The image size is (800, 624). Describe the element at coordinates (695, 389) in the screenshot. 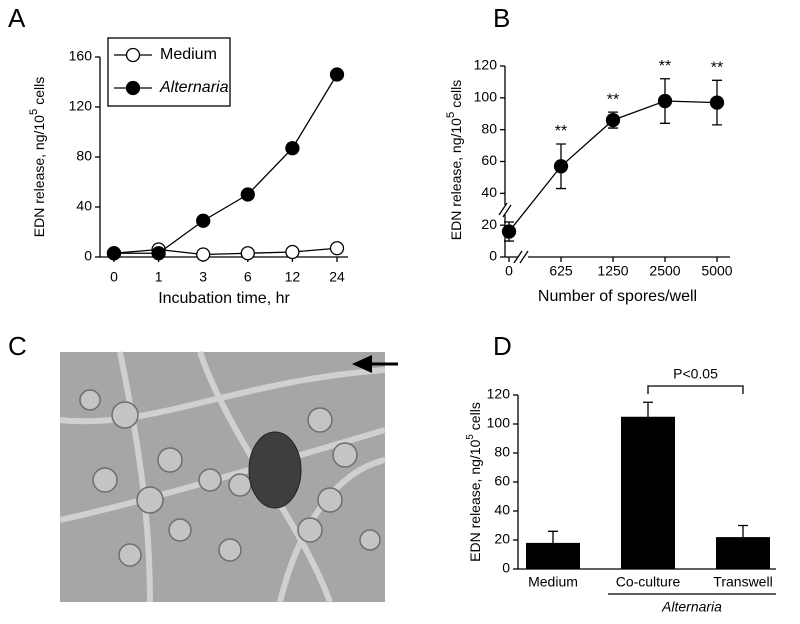

I see `bracket` at that location.